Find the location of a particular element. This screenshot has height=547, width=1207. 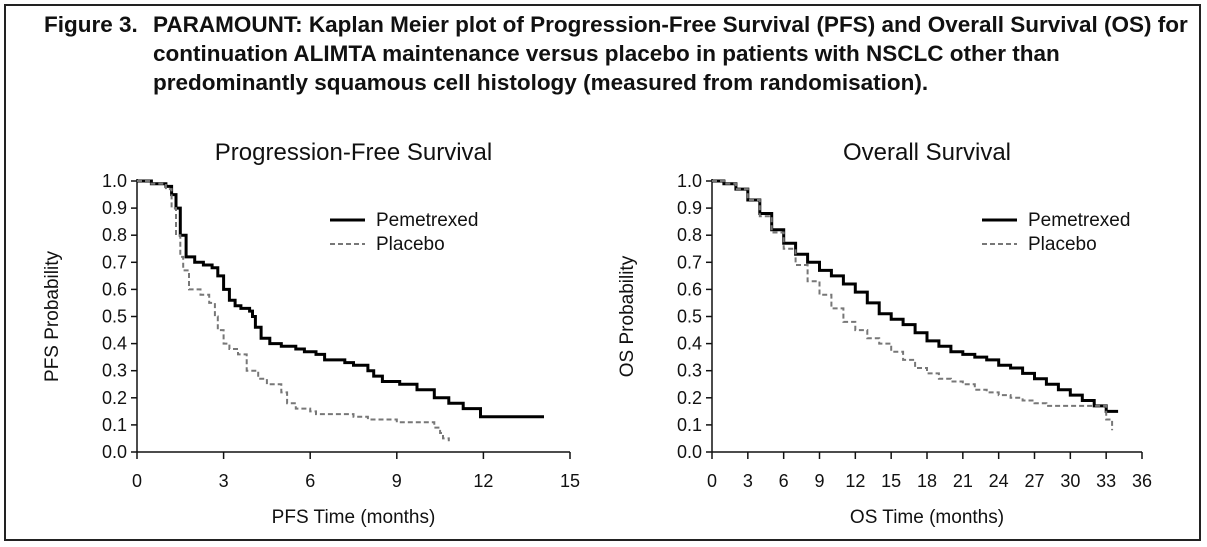

x-tick-label: 21 is located at coordinates (963, 481).